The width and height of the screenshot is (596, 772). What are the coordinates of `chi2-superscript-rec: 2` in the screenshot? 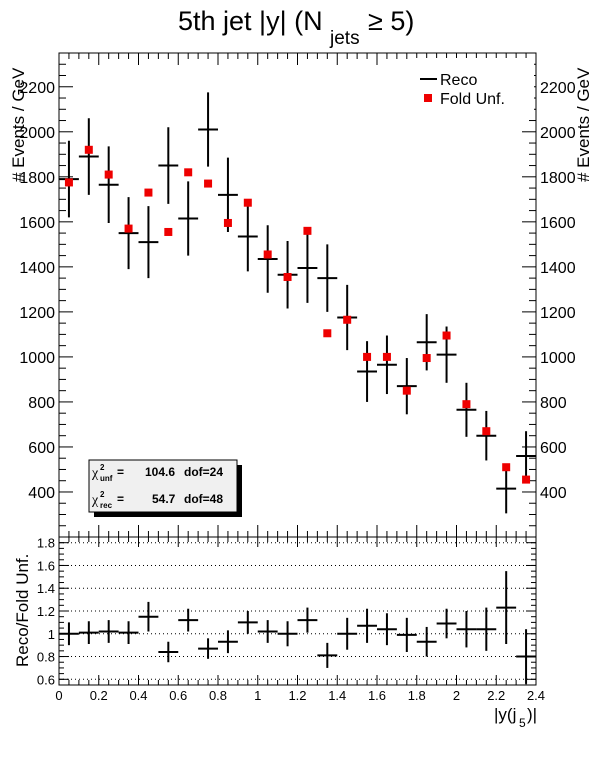 It's located at (102, 494).